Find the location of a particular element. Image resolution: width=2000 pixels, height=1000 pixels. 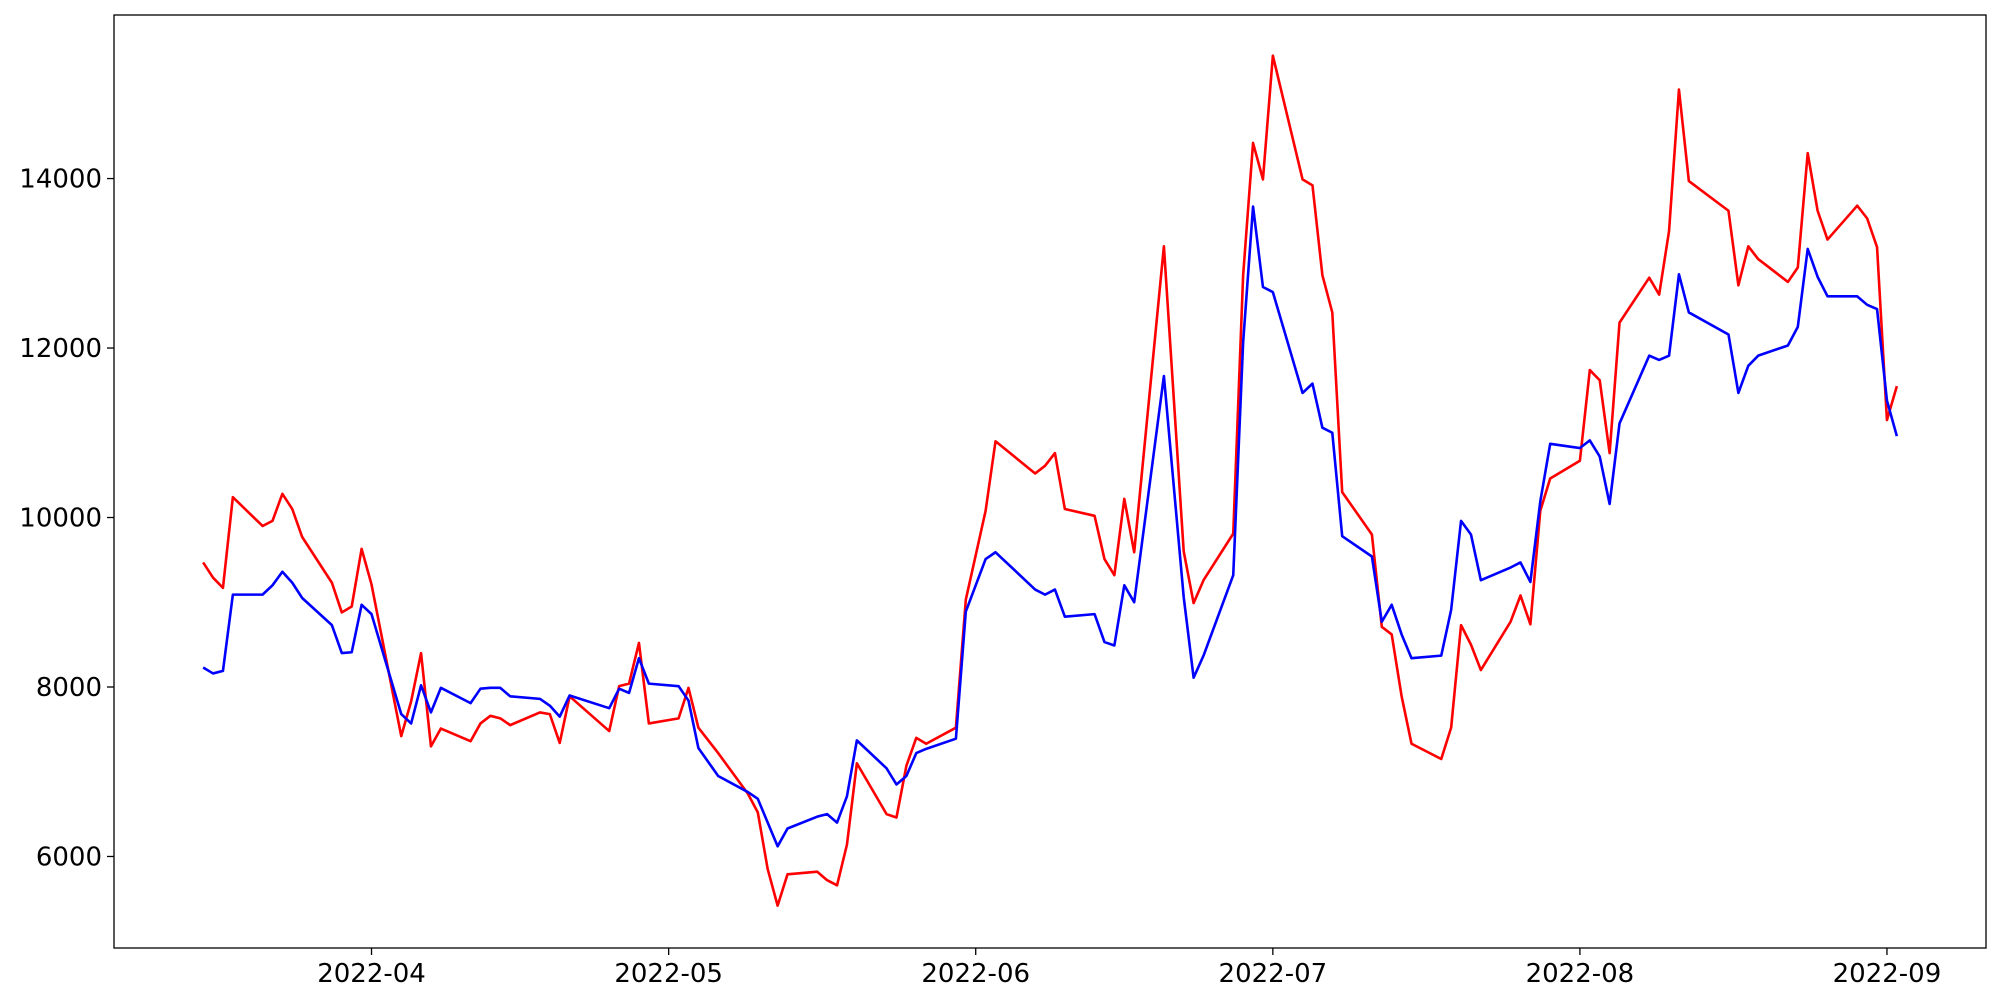

x-tick-label: 2022-04 is located at coordinates (371, 974).